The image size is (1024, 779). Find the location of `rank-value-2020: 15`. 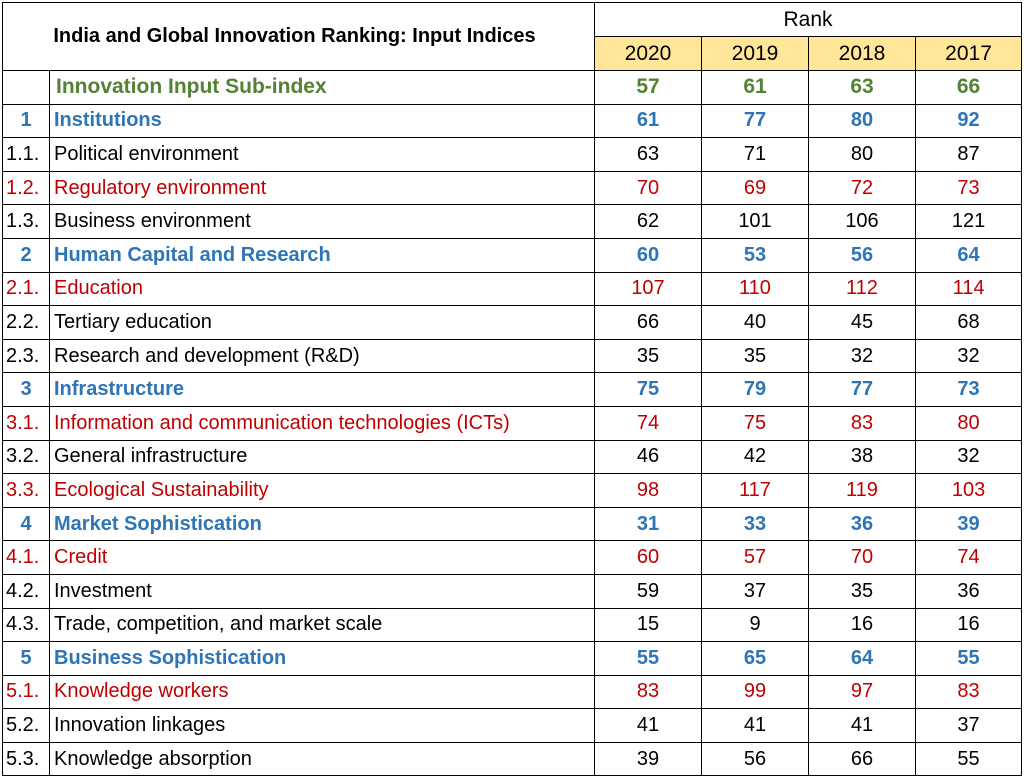

rank-value-2020: 15 is located at coordinates (648, 625).